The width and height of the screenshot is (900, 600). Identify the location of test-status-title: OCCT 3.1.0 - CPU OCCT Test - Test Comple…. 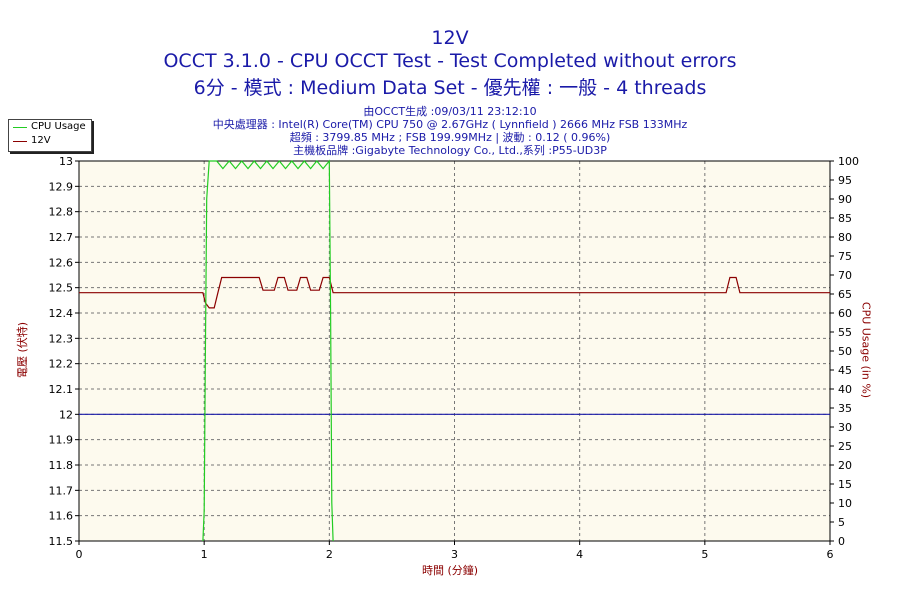
(450, 61).